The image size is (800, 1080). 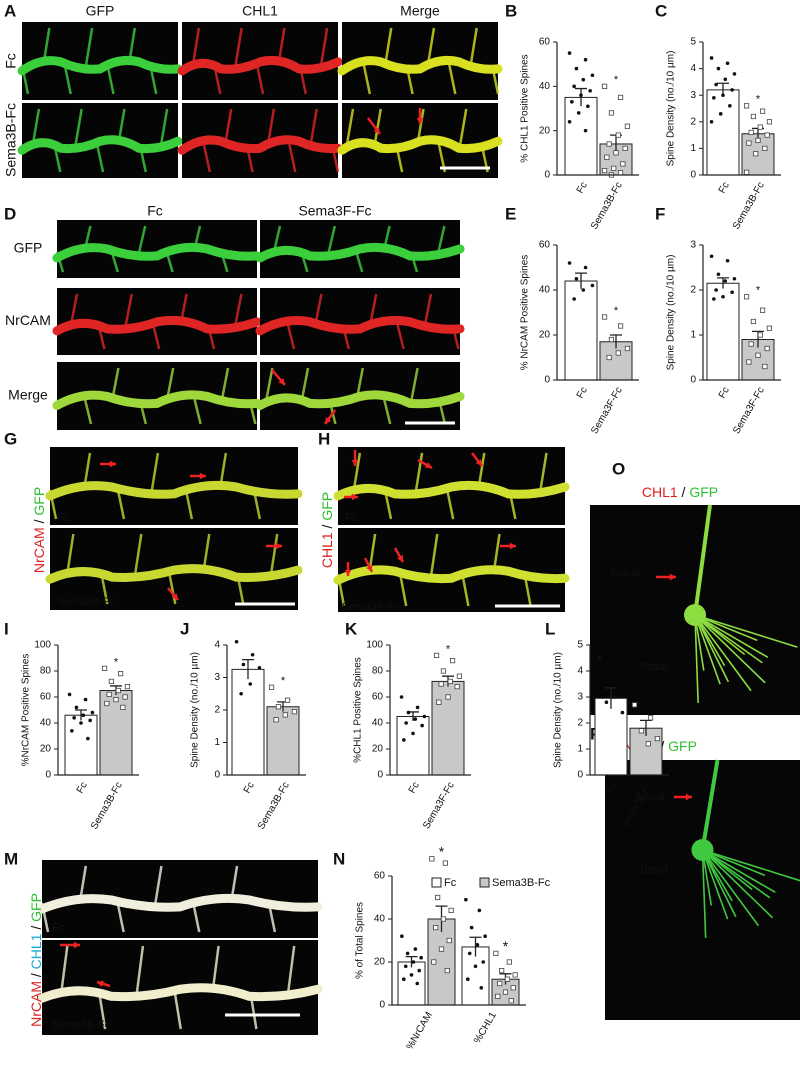 I want to click on legend-swatch, so click(x=484, y=882).